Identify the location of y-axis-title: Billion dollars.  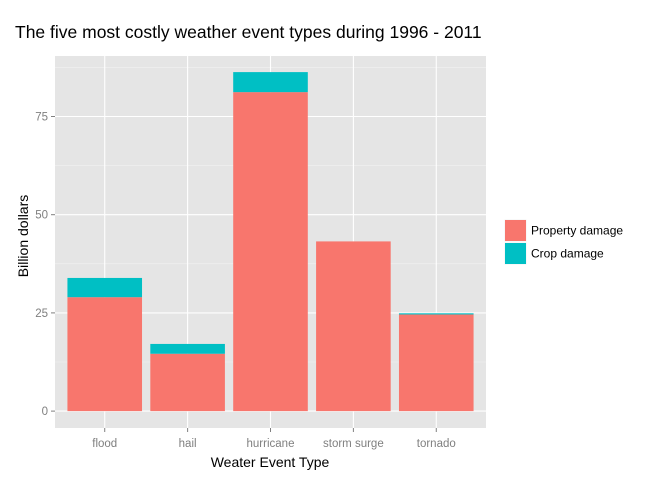
(23, 236).